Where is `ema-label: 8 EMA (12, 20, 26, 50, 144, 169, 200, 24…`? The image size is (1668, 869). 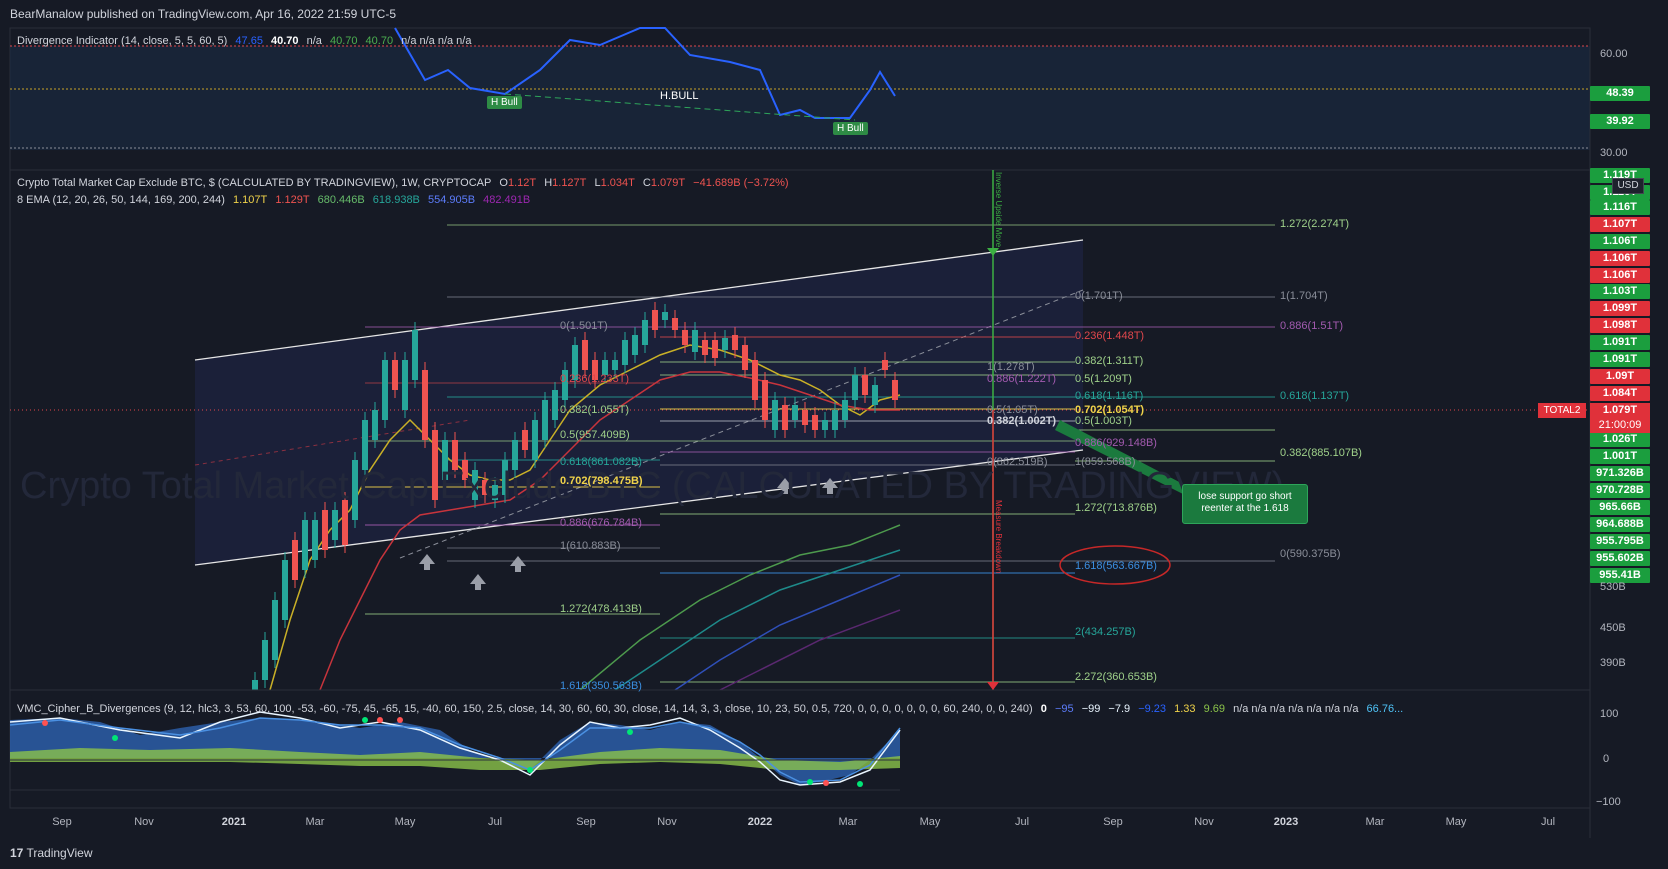
ema-label: 8 EMA (12, 20, 26, 50, 144, 169, 200, 24… is located at coordinates (121, 200).